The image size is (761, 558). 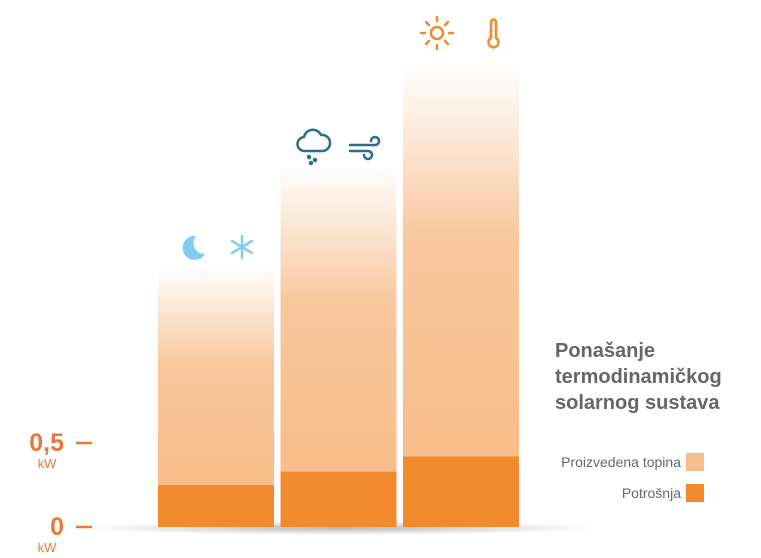 I want to click on icon-thermometer, so click(x=493, y=33).